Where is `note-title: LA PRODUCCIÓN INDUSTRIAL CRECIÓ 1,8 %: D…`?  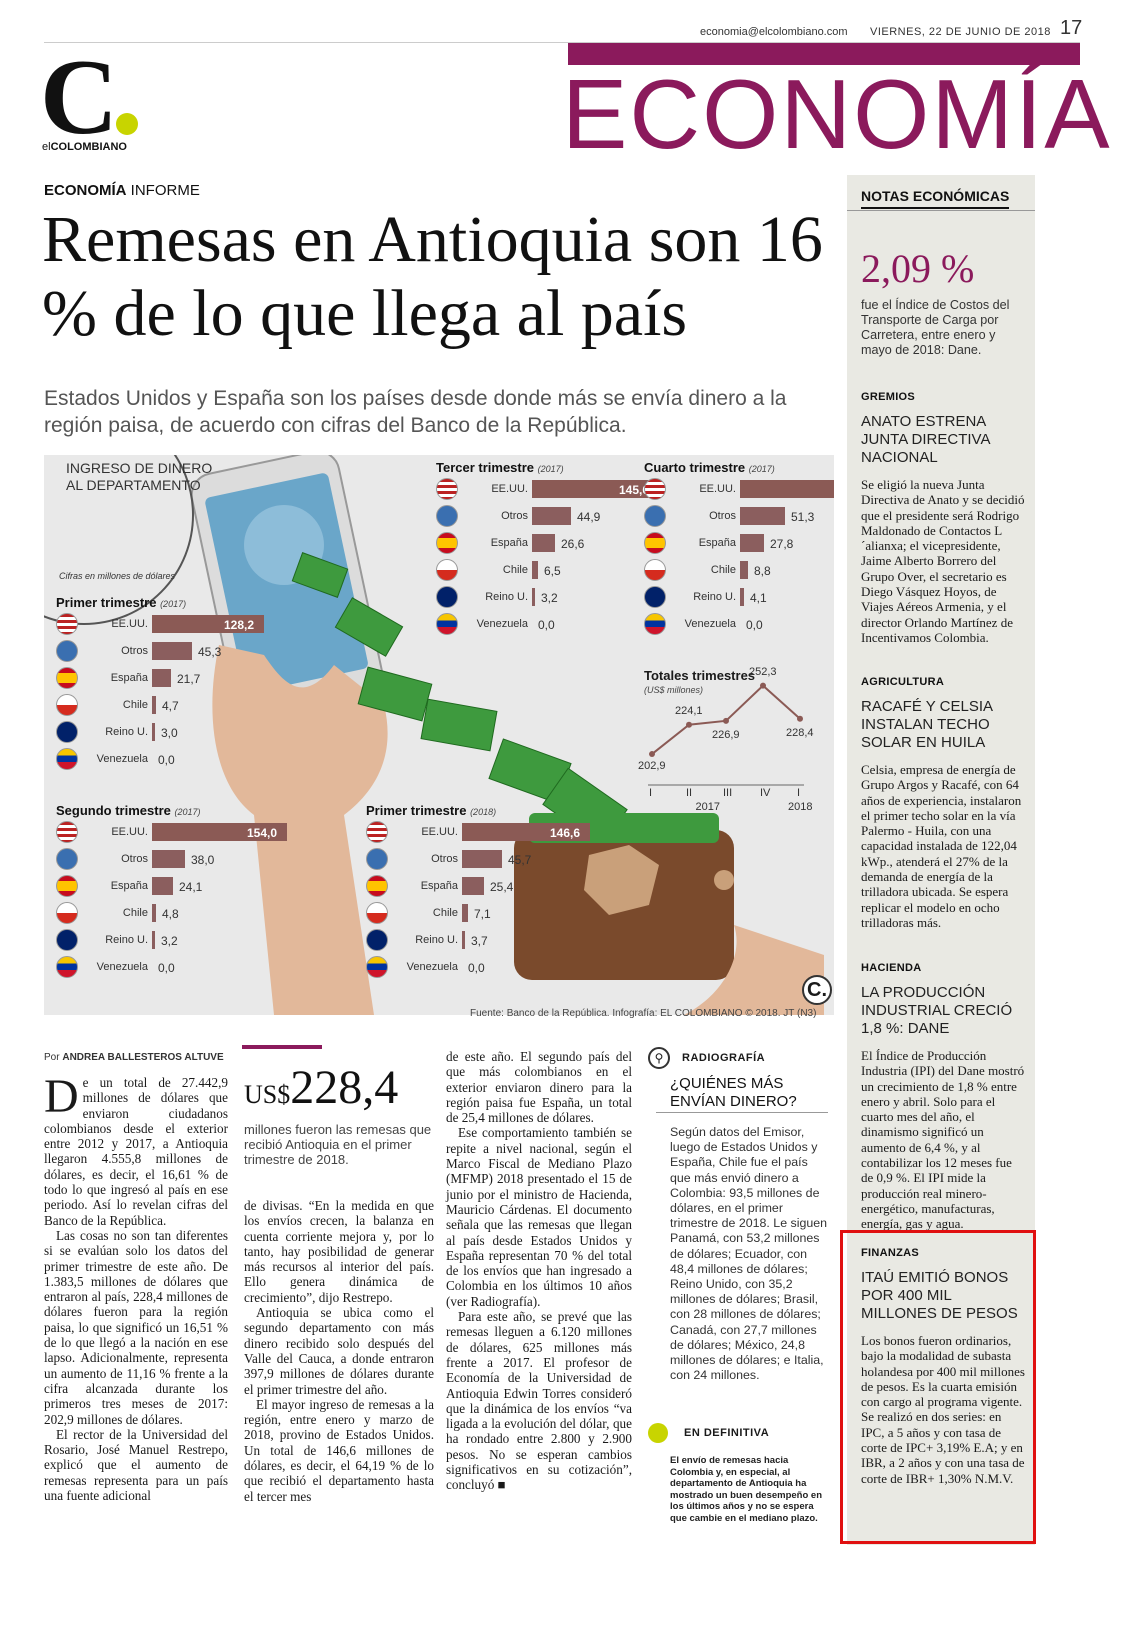
note-title: LA PRODUCCIÓN INDUSTRIAL CRECIÓ 1,8 %: D… is located at coordinates (937, 1010).